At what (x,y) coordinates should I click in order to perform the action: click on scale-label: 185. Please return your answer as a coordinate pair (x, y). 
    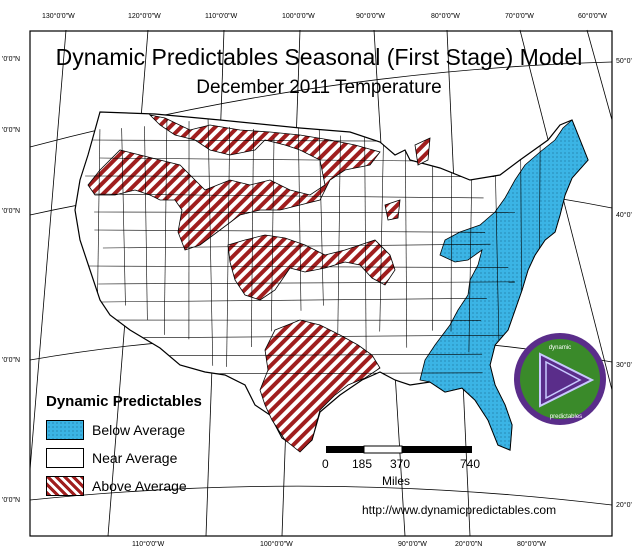
    Looking at the image, I should click on (362, 464).